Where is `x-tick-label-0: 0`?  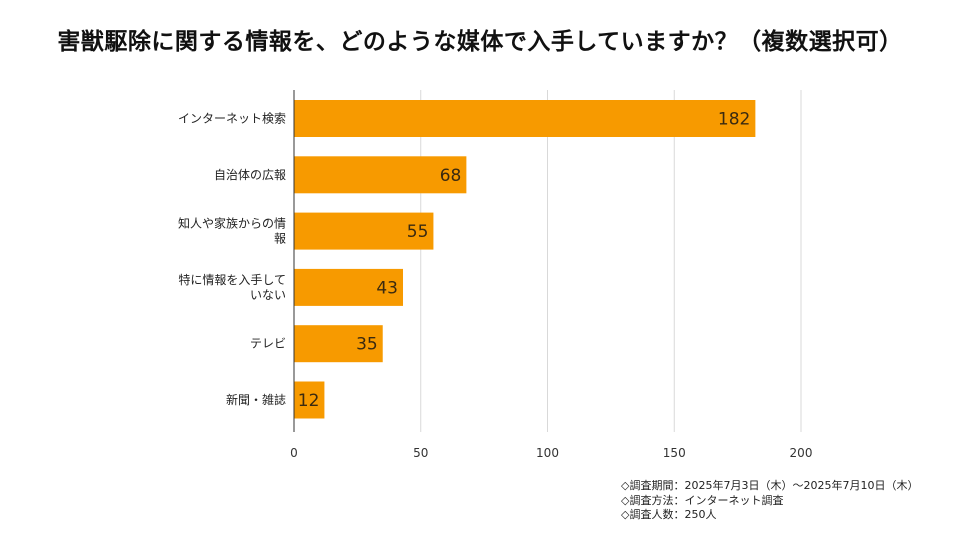
x-tick-label-0: 0 is located at coordinates (294, 453).